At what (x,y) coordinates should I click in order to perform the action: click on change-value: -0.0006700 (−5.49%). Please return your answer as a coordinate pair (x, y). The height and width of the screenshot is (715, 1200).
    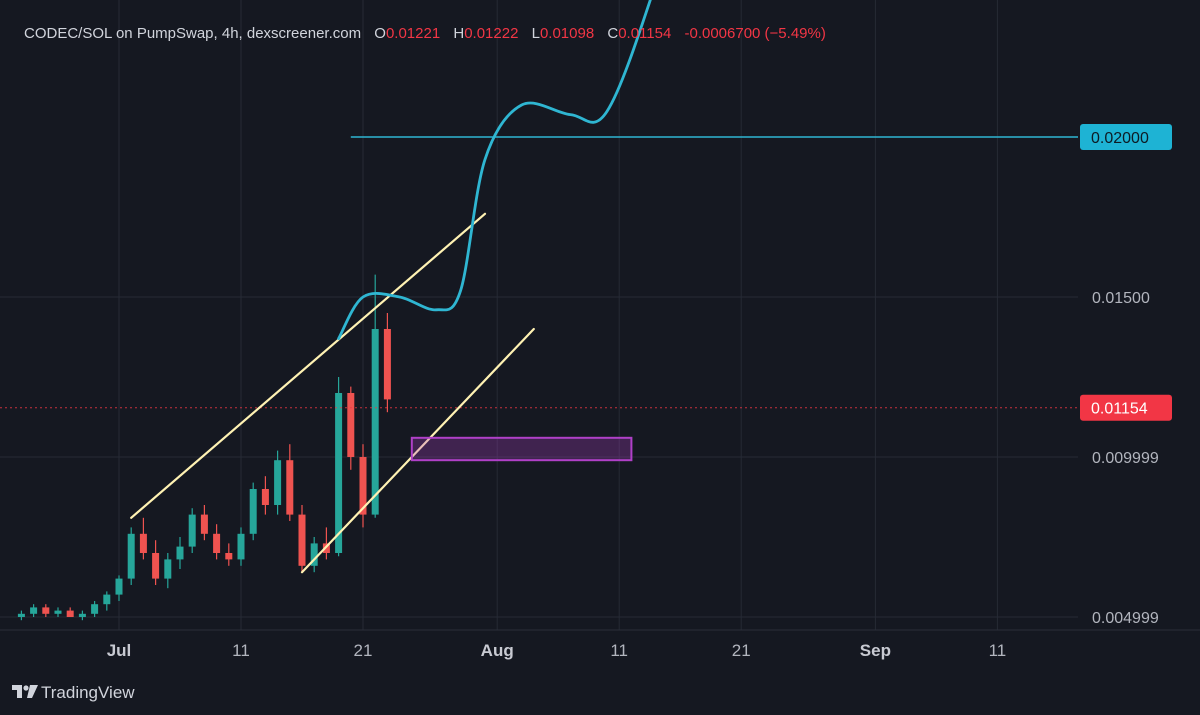
    Looking at the image, I should click on (754, 33).